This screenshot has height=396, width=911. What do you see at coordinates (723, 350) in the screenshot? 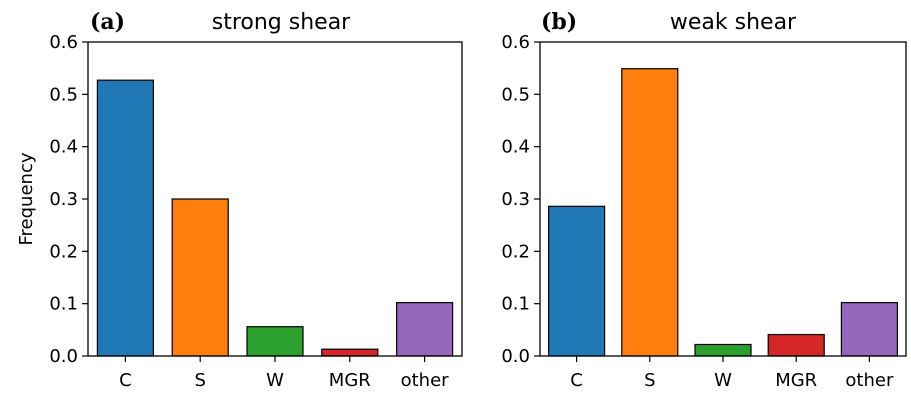
I see `panel-b-bar-w` at bounding box center [723, 350].